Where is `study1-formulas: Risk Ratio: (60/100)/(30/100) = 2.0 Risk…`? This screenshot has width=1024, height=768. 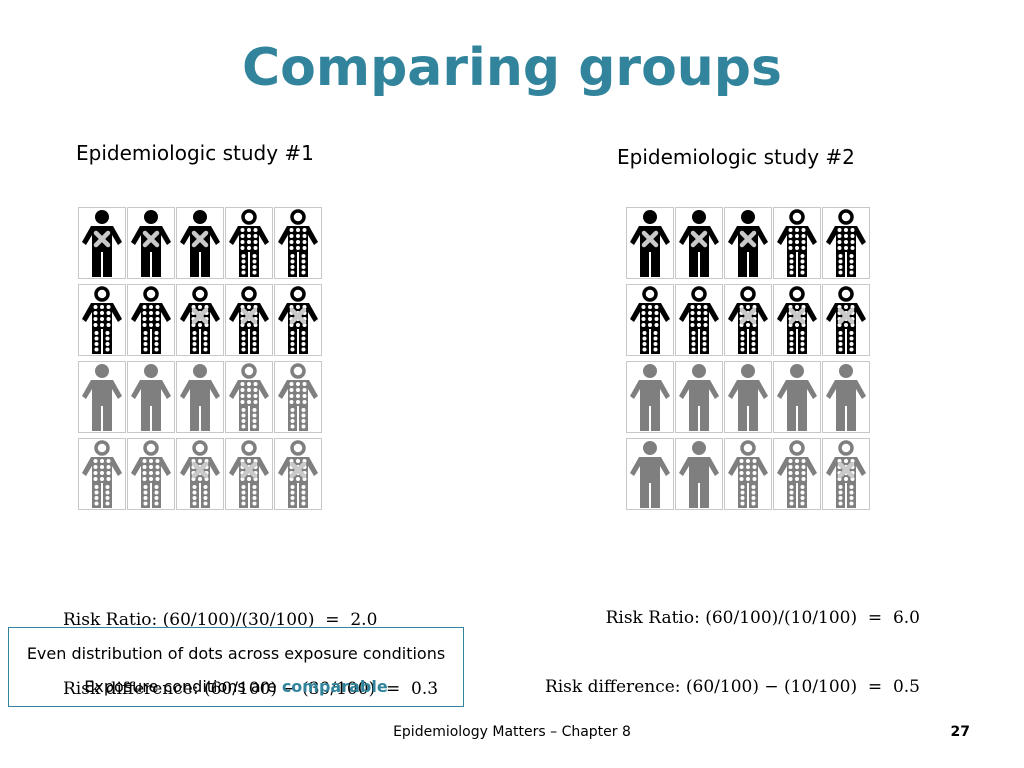 study1-formulas: Risk Ratio: (60/100)/(30/100) = 2.0 Risk… is located at coordinates (250, 643).